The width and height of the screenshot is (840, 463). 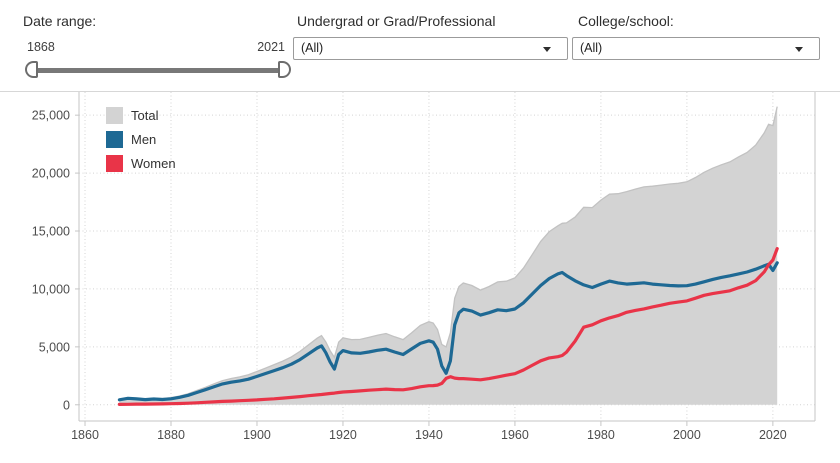 I want to click on y-tick-label: 25,000, so click(x=51, y=116).